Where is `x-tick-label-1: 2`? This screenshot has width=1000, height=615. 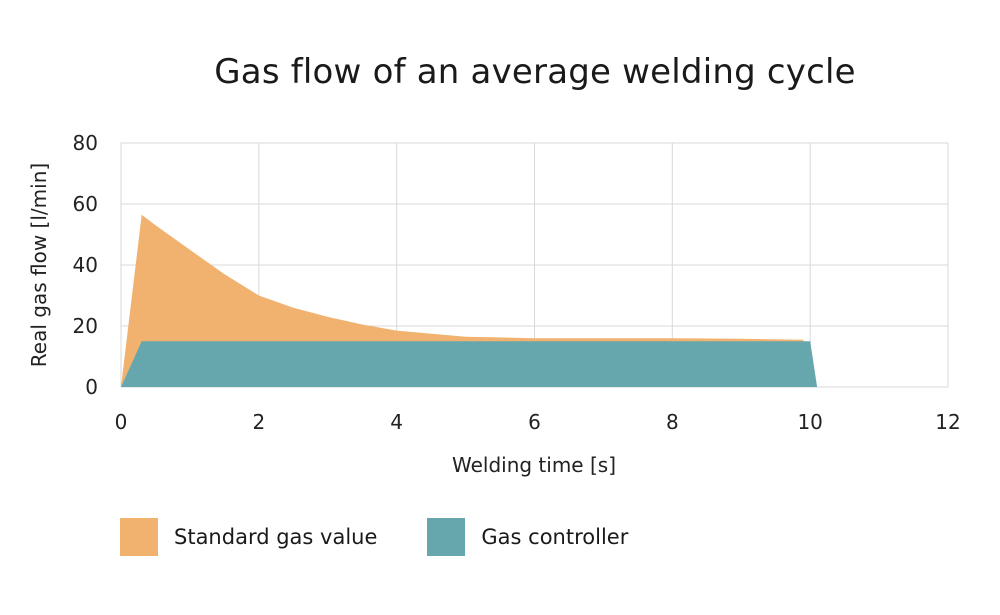 x-tick-label-1: 2 is located at coordinates (258, 422).